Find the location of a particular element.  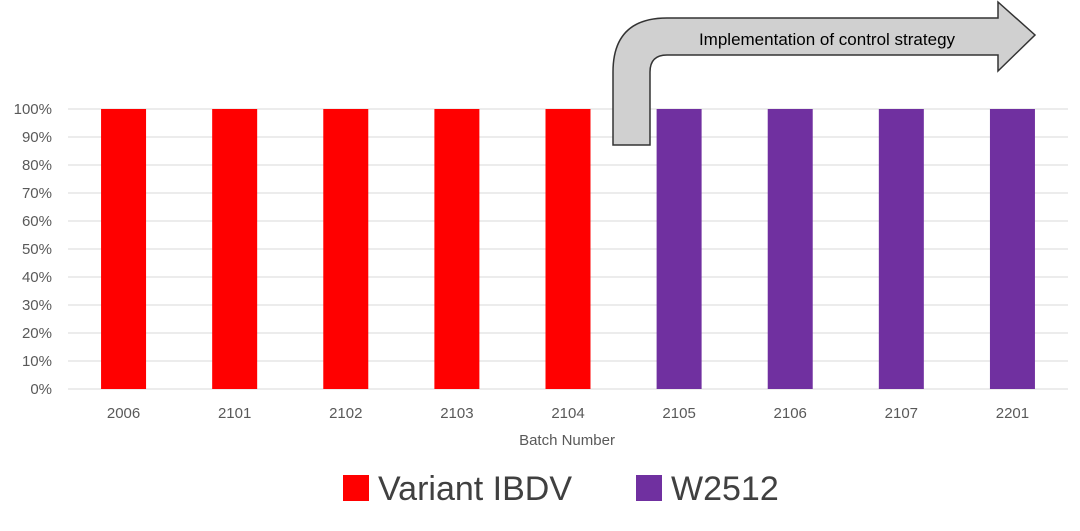

y-tick-label: 40% is located at coordinates (37, 277).